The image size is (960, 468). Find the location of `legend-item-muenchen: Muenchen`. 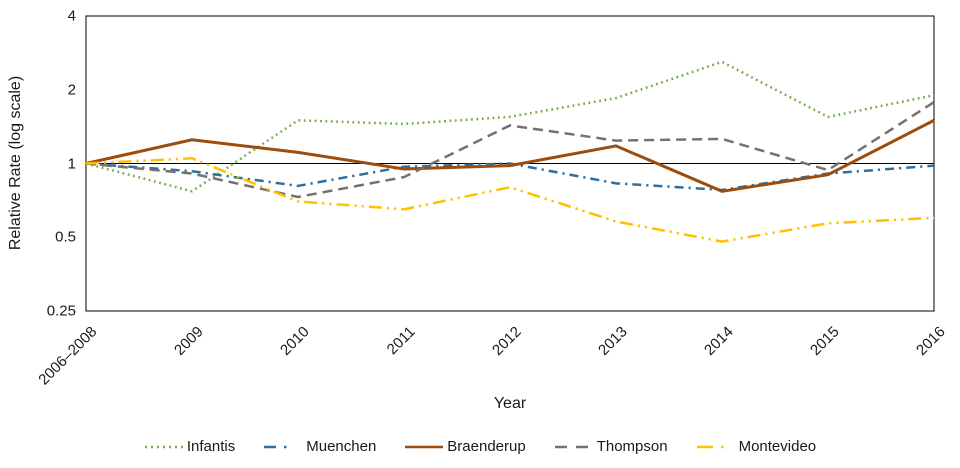

legend-item-muenchen: Muenchen is located at coordinates (319, 446).